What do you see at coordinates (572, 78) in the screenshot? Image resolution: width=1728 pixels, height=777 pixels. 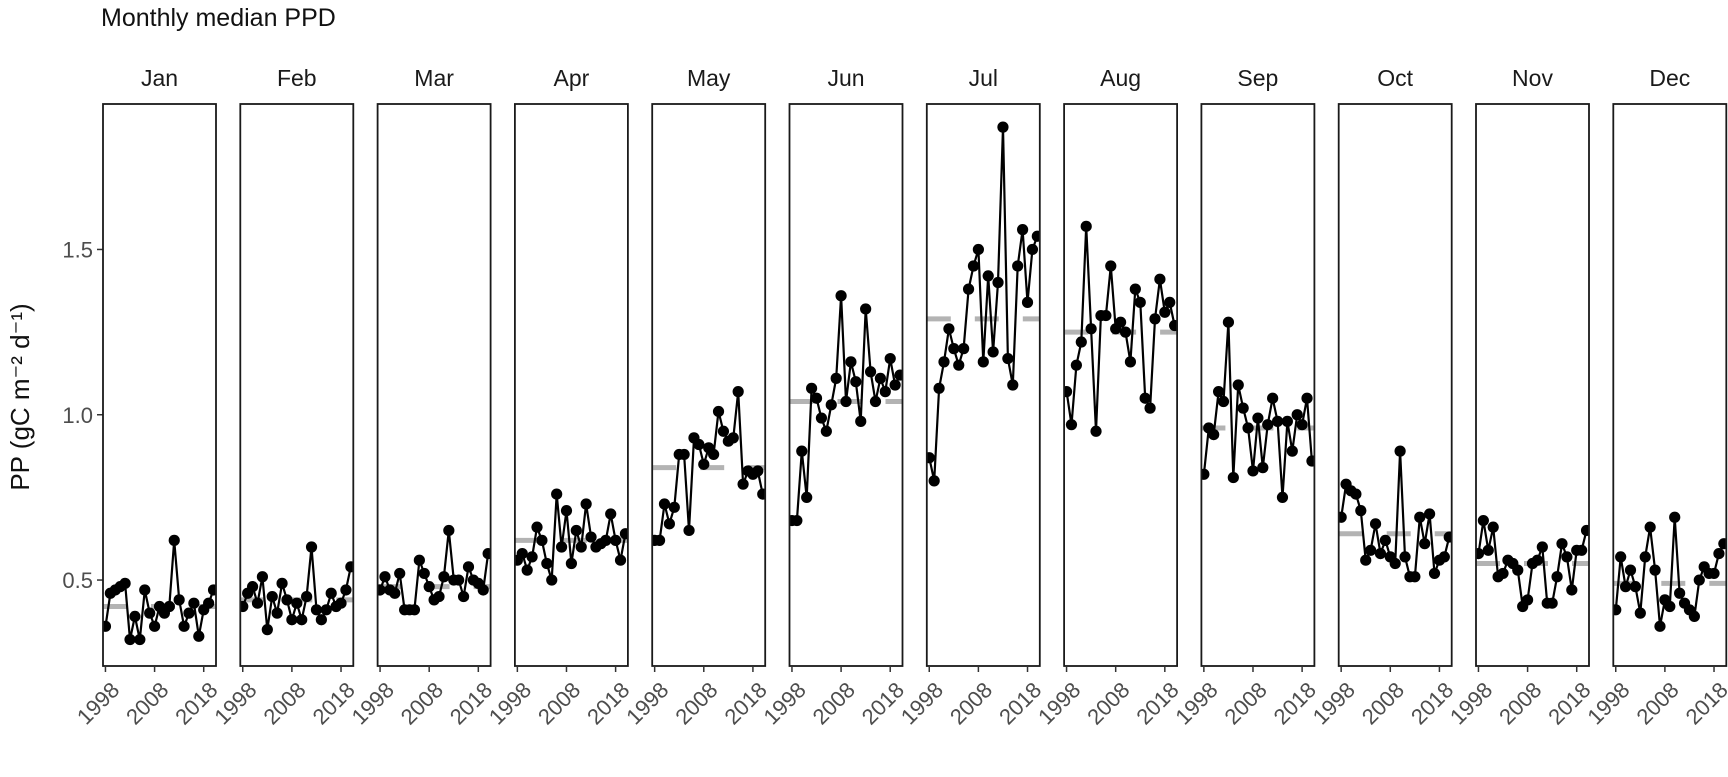 I see `facet-label: Apr` at bounding box center [572, 78].